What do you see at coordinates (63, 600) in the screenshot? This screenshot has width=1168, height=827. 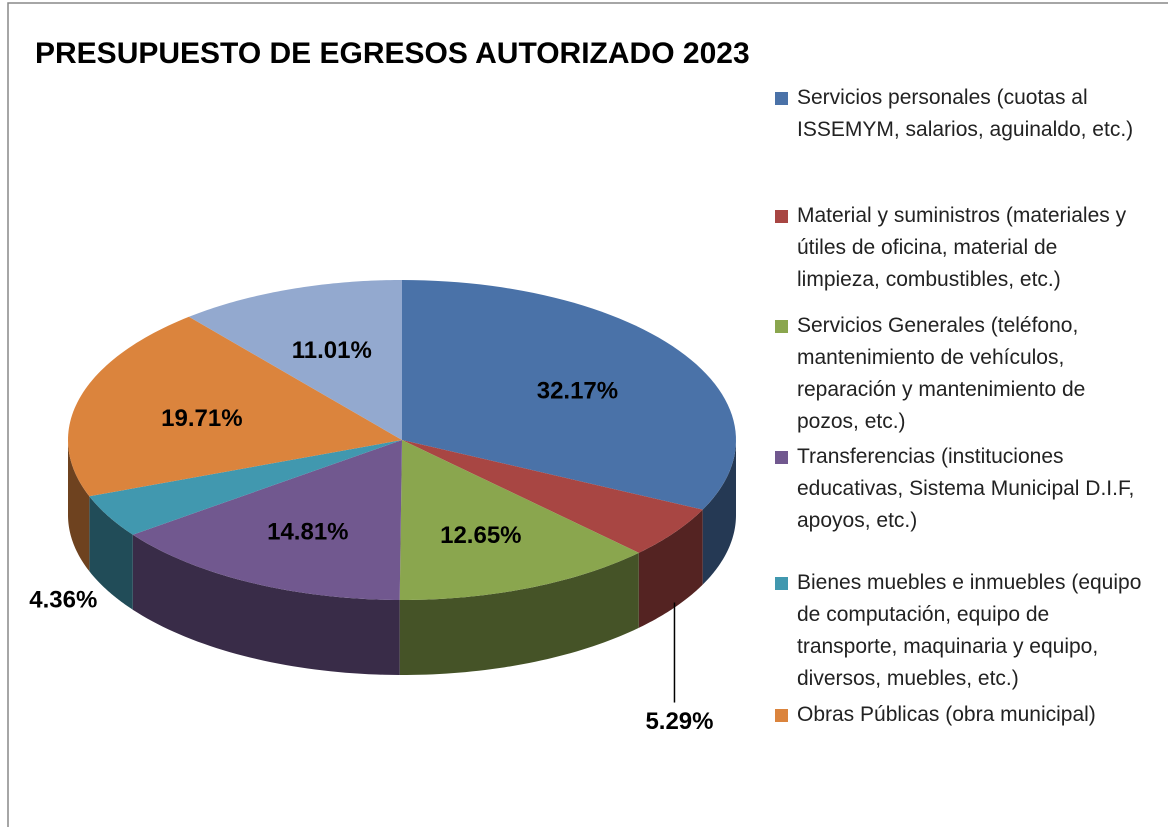 I see `data-label: 4.36%` at bounding box center [63, 600].